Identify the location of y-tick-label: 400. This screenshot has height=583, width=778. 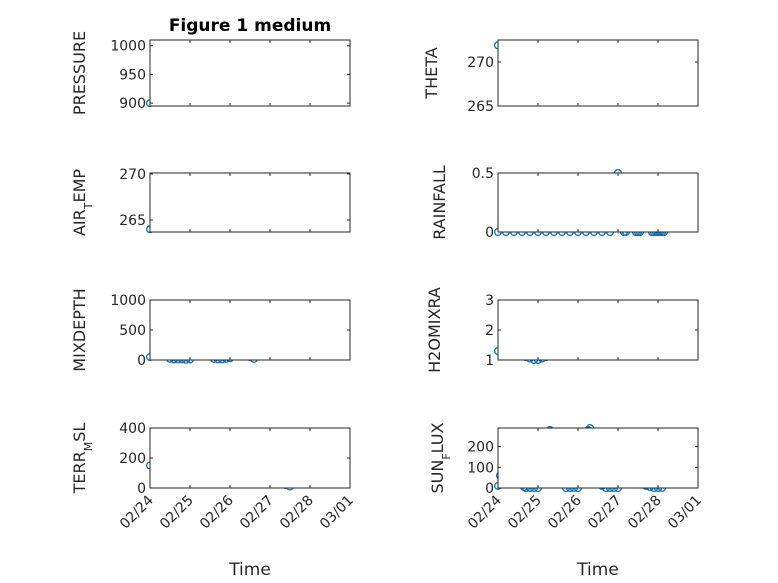
(132, 429).